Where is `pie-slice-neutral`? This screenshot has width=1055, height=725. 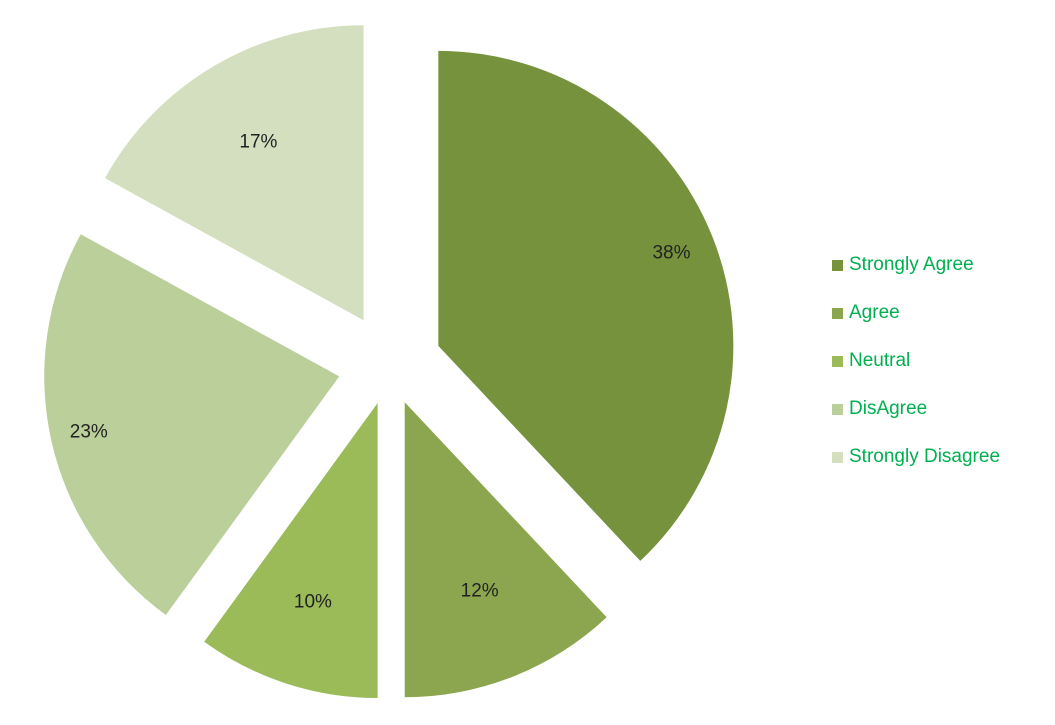
pie-slice-neutral is located at coordinates (291, 551).